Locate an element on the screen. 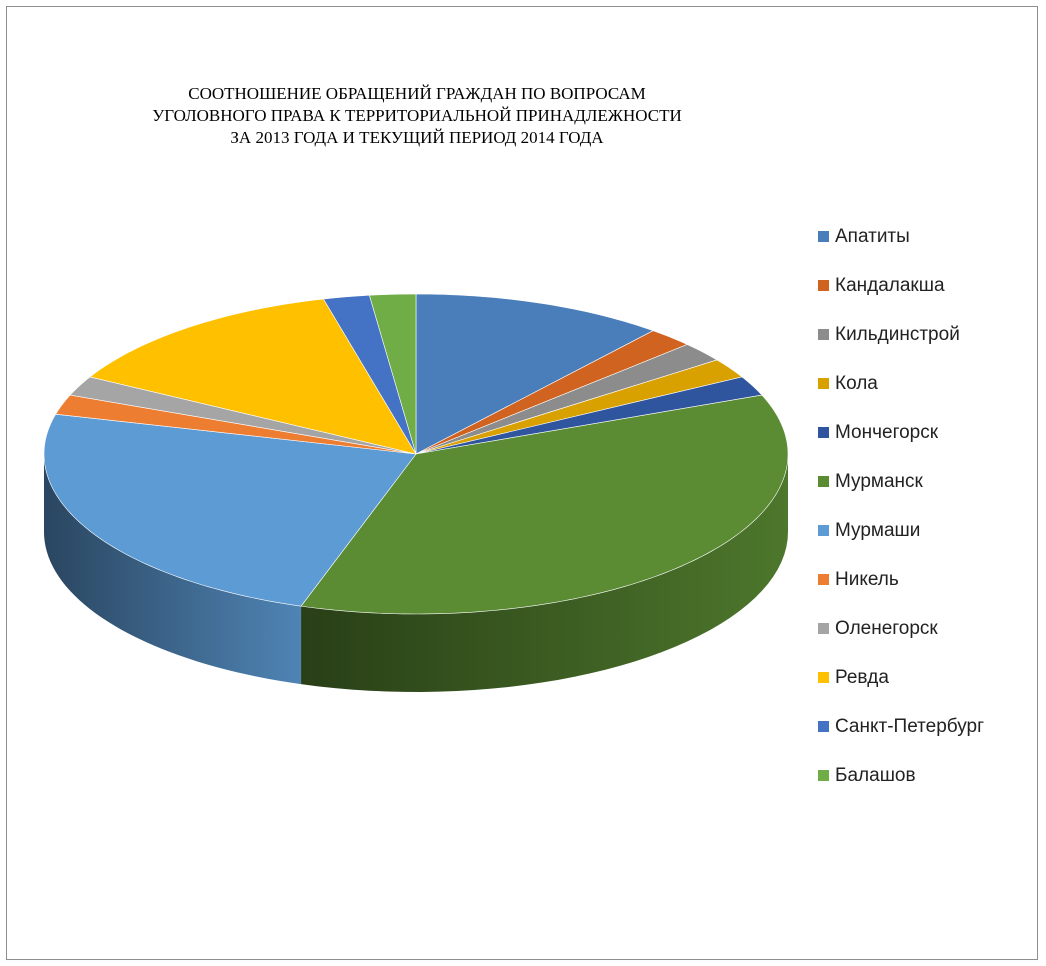 The height and width of the screenshot is (966, 1046). legend-label: Кандалакша is located at coordinates (890, 285).